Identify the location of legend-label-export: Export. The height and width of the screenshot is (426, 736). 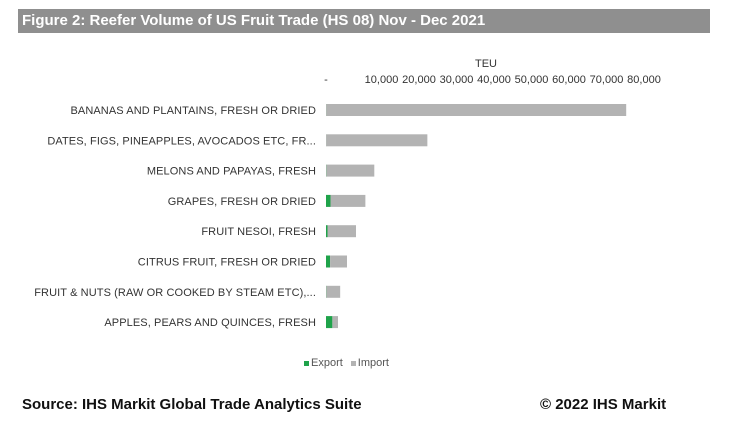
(327, 363).